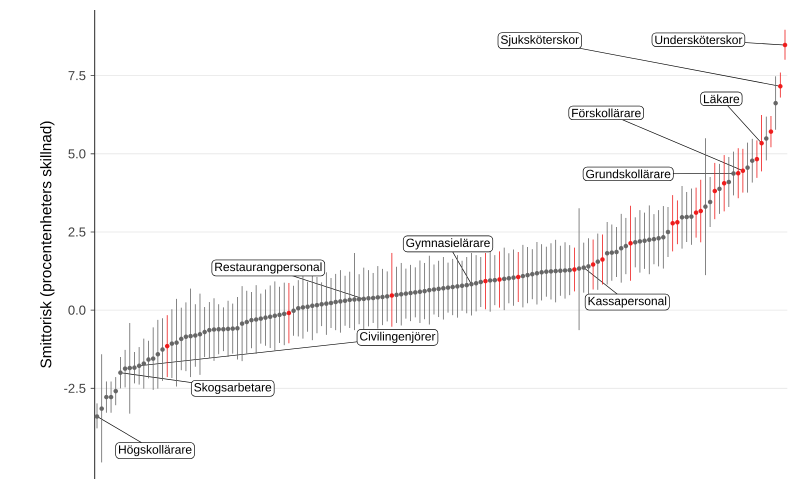 This screenshot has width=792, height=479. What do you see at coordinates (698, 39) in the screenshot?
I see `annotation: Undersköterskor` at bounding box center [698, 39].